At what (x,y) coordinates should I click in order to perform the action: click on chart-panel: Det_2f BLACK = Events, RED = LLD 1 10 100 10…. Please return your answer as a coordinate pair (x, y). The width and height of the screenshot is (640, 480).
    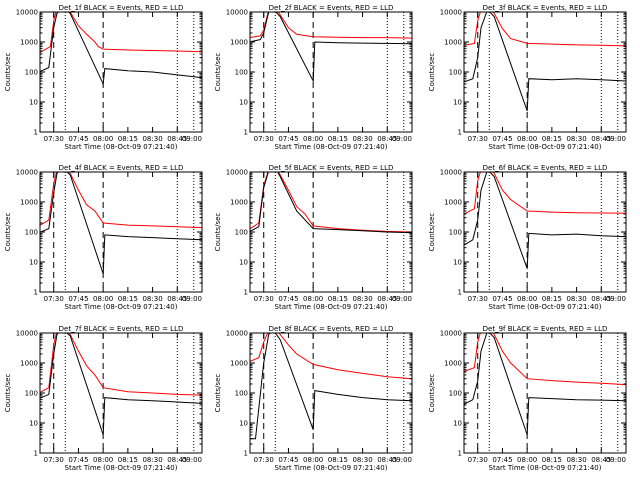
    Looking at the image, I should click on (313, 77).